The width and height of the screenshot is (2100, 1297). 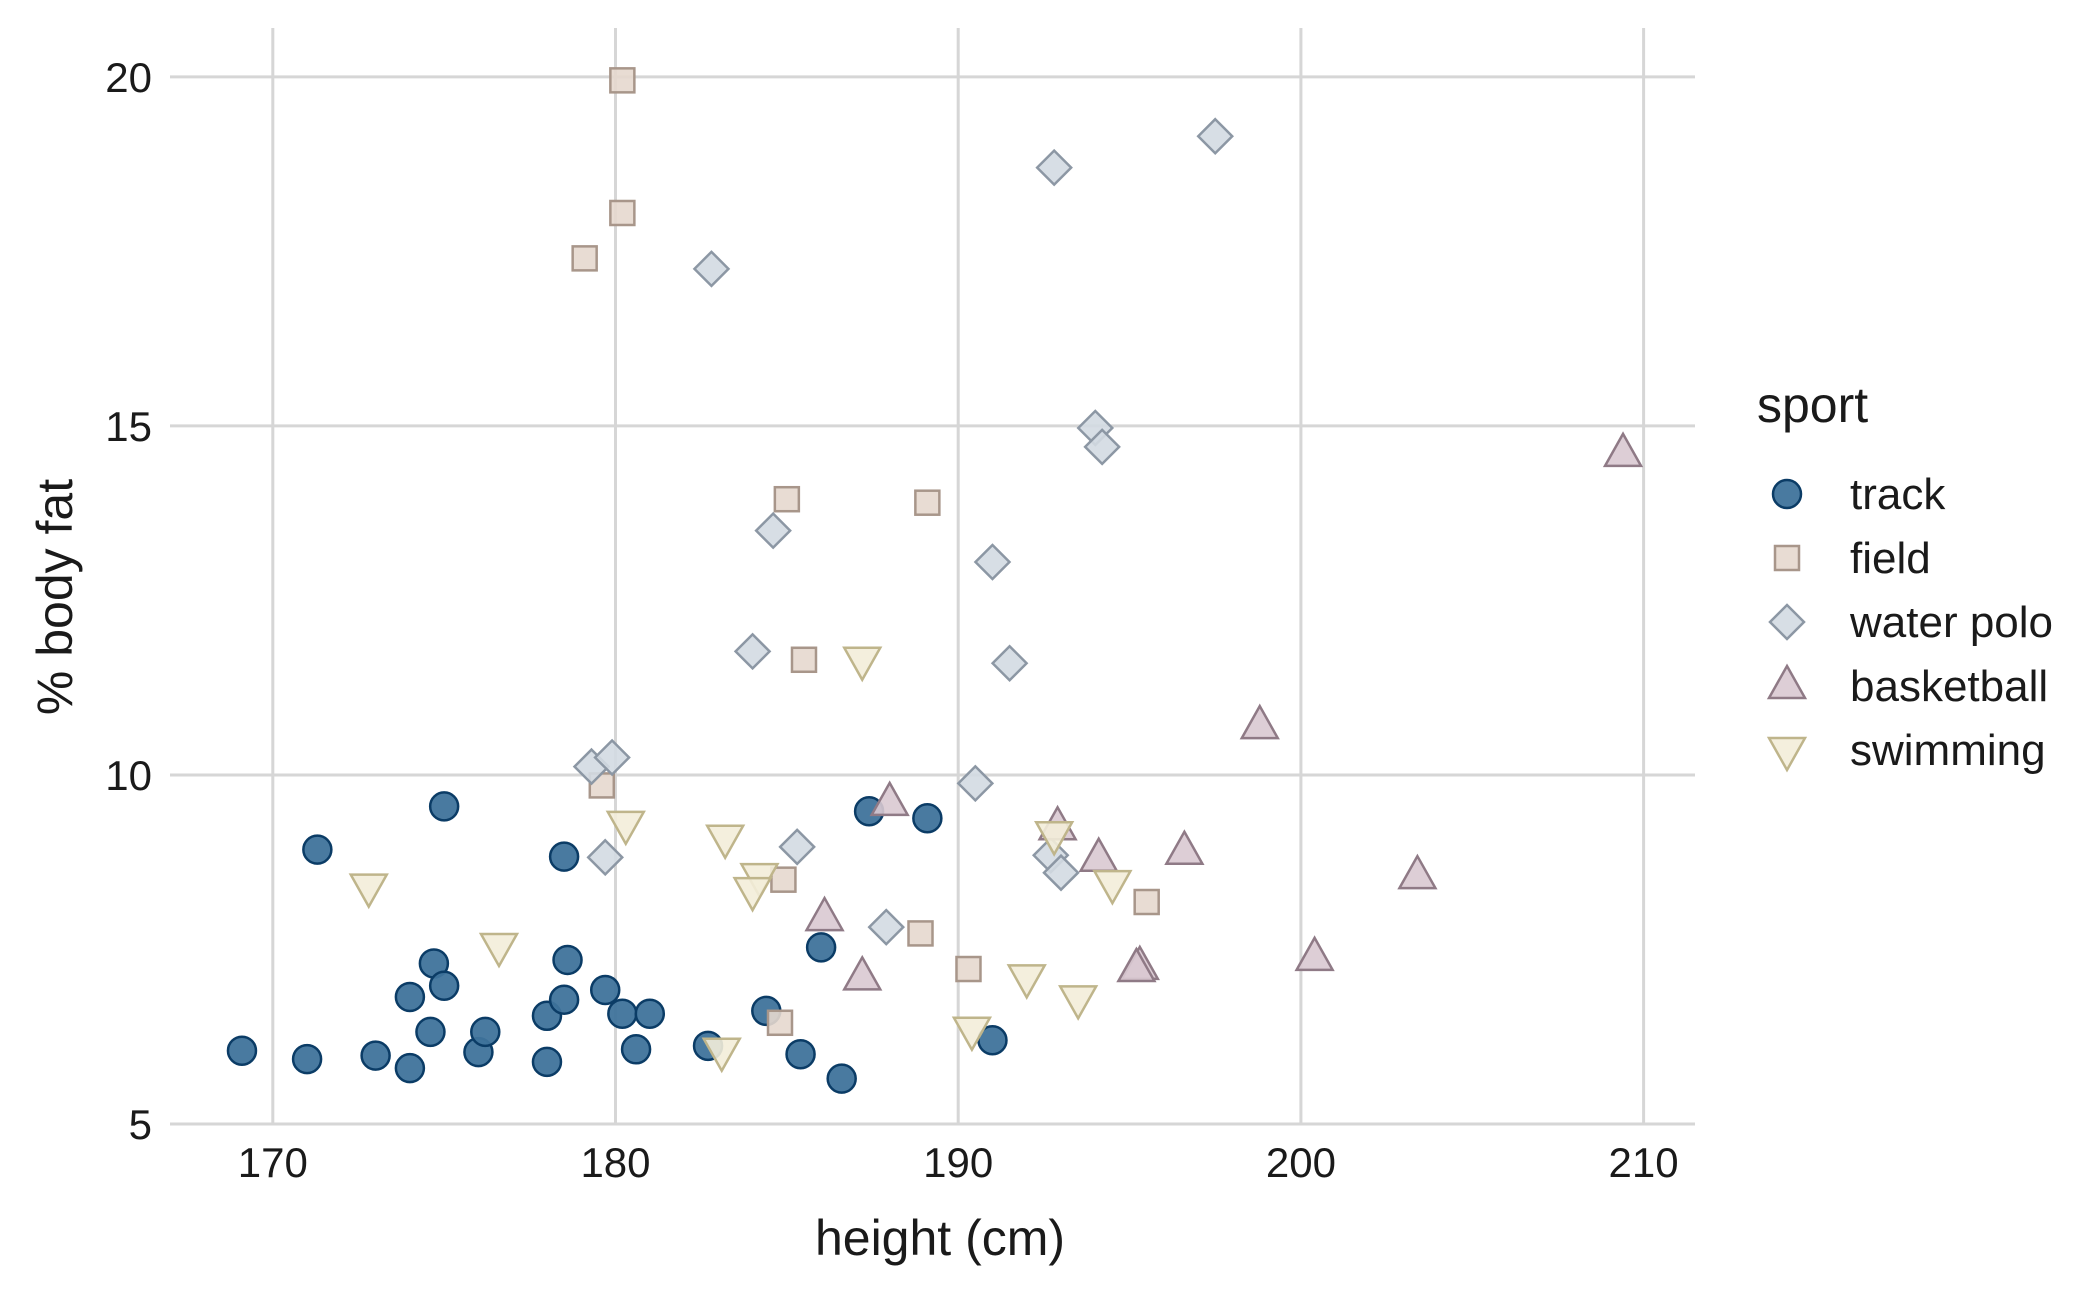 I want to click on y-tick-label: 10, so click(x=128, y=775).